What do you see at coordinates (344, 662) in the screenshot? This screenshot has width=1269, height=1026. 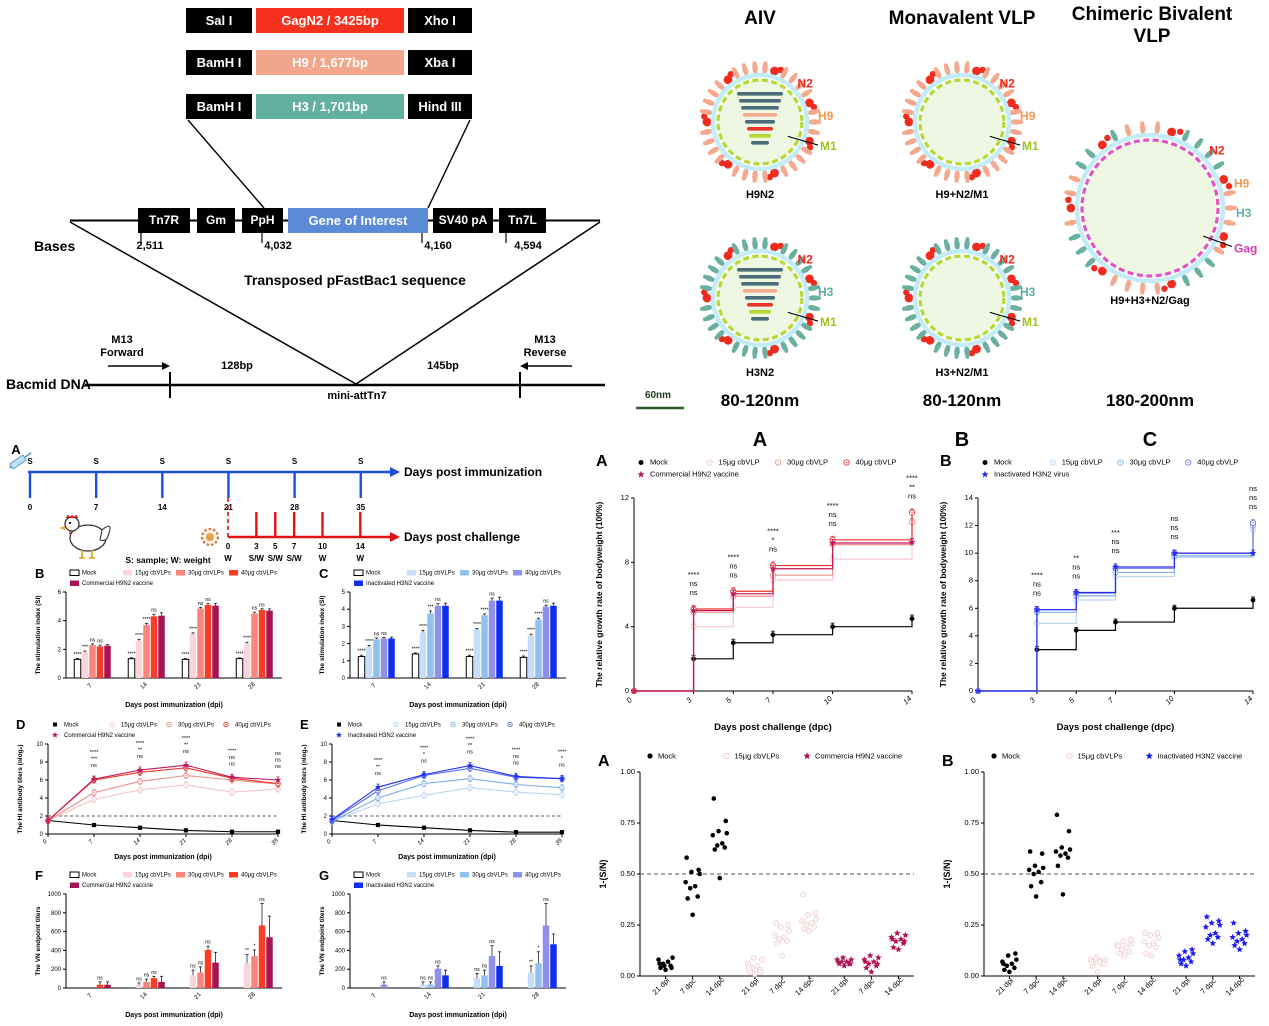 I see `svg-text: 1` at bounding box center [344, 662].